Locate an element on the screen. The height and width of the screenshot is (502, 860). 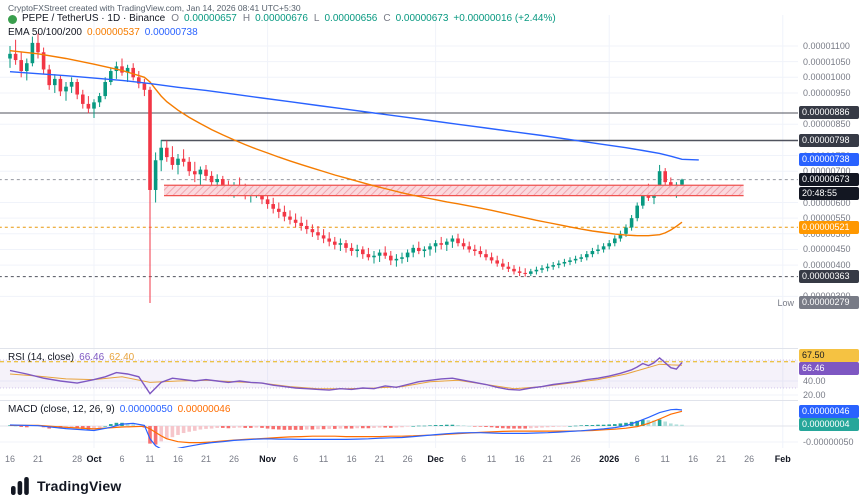
price-axis-label: 0.00000850 is located at coordinates (827, 124).